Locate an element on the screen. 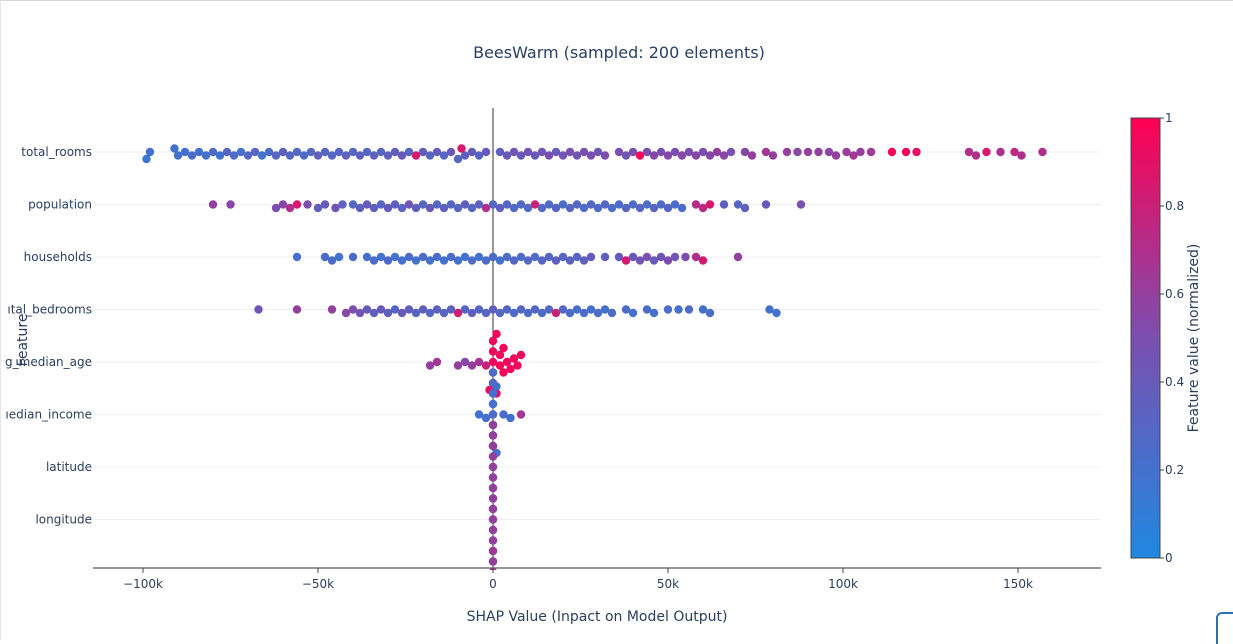 The width and height of the screenshot is (1233, 644). colorbar-tick-label: 0 is located at coordinates (1169, 558).